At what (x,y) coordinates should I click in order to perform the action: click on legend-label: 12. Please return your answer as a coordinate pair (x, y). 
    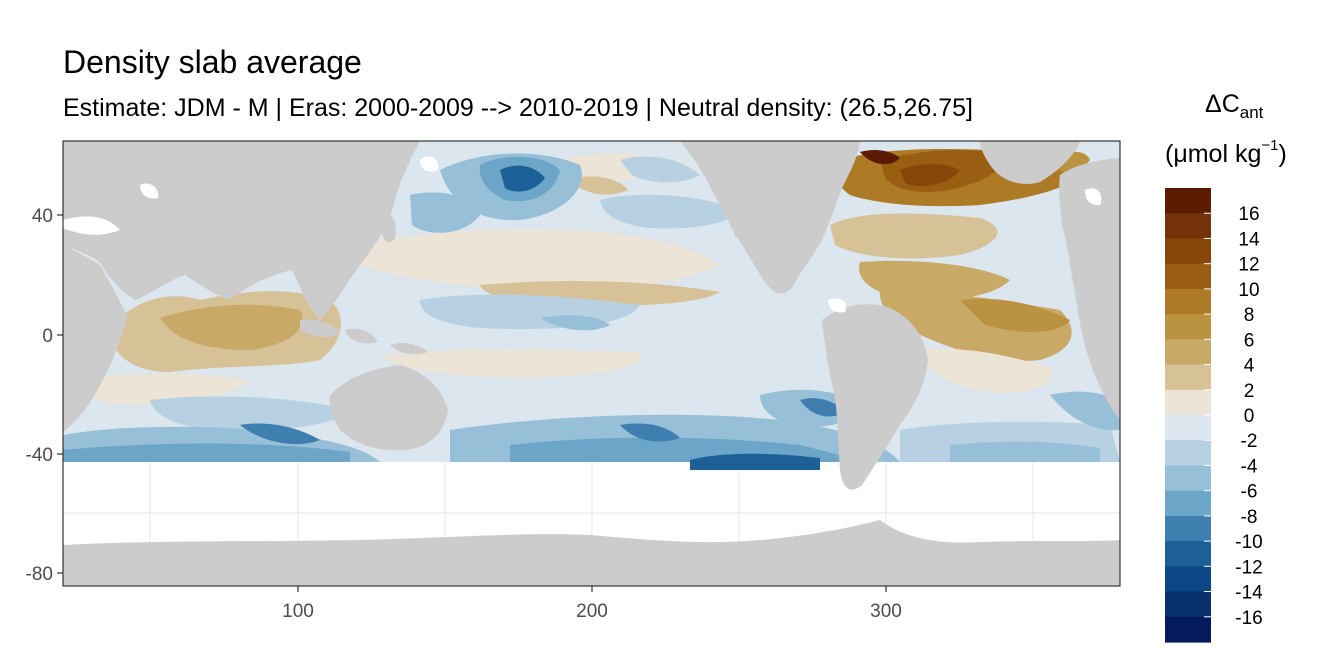
    Looking at the image, I should click on (1248, 265).